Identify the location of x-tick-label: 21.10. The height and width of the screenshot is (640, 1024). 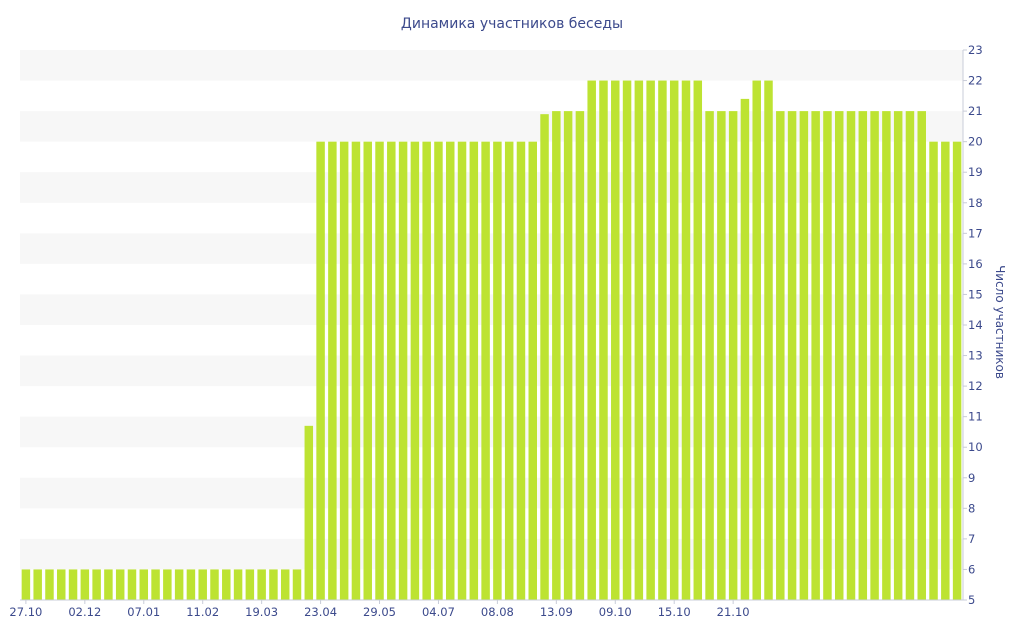
(733, 612).